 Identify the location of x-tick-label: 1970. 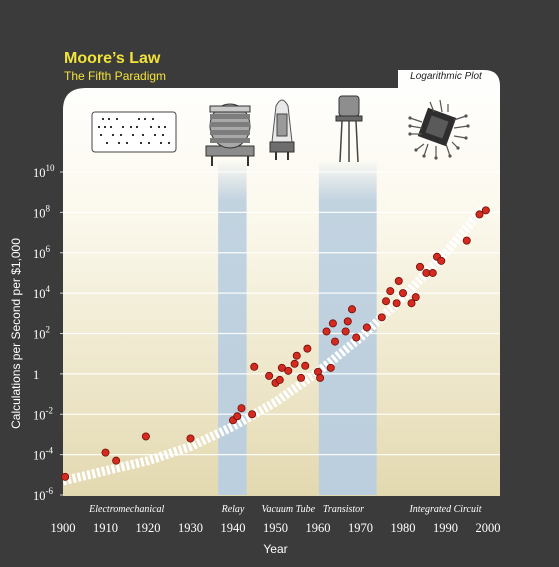
(360, 528).